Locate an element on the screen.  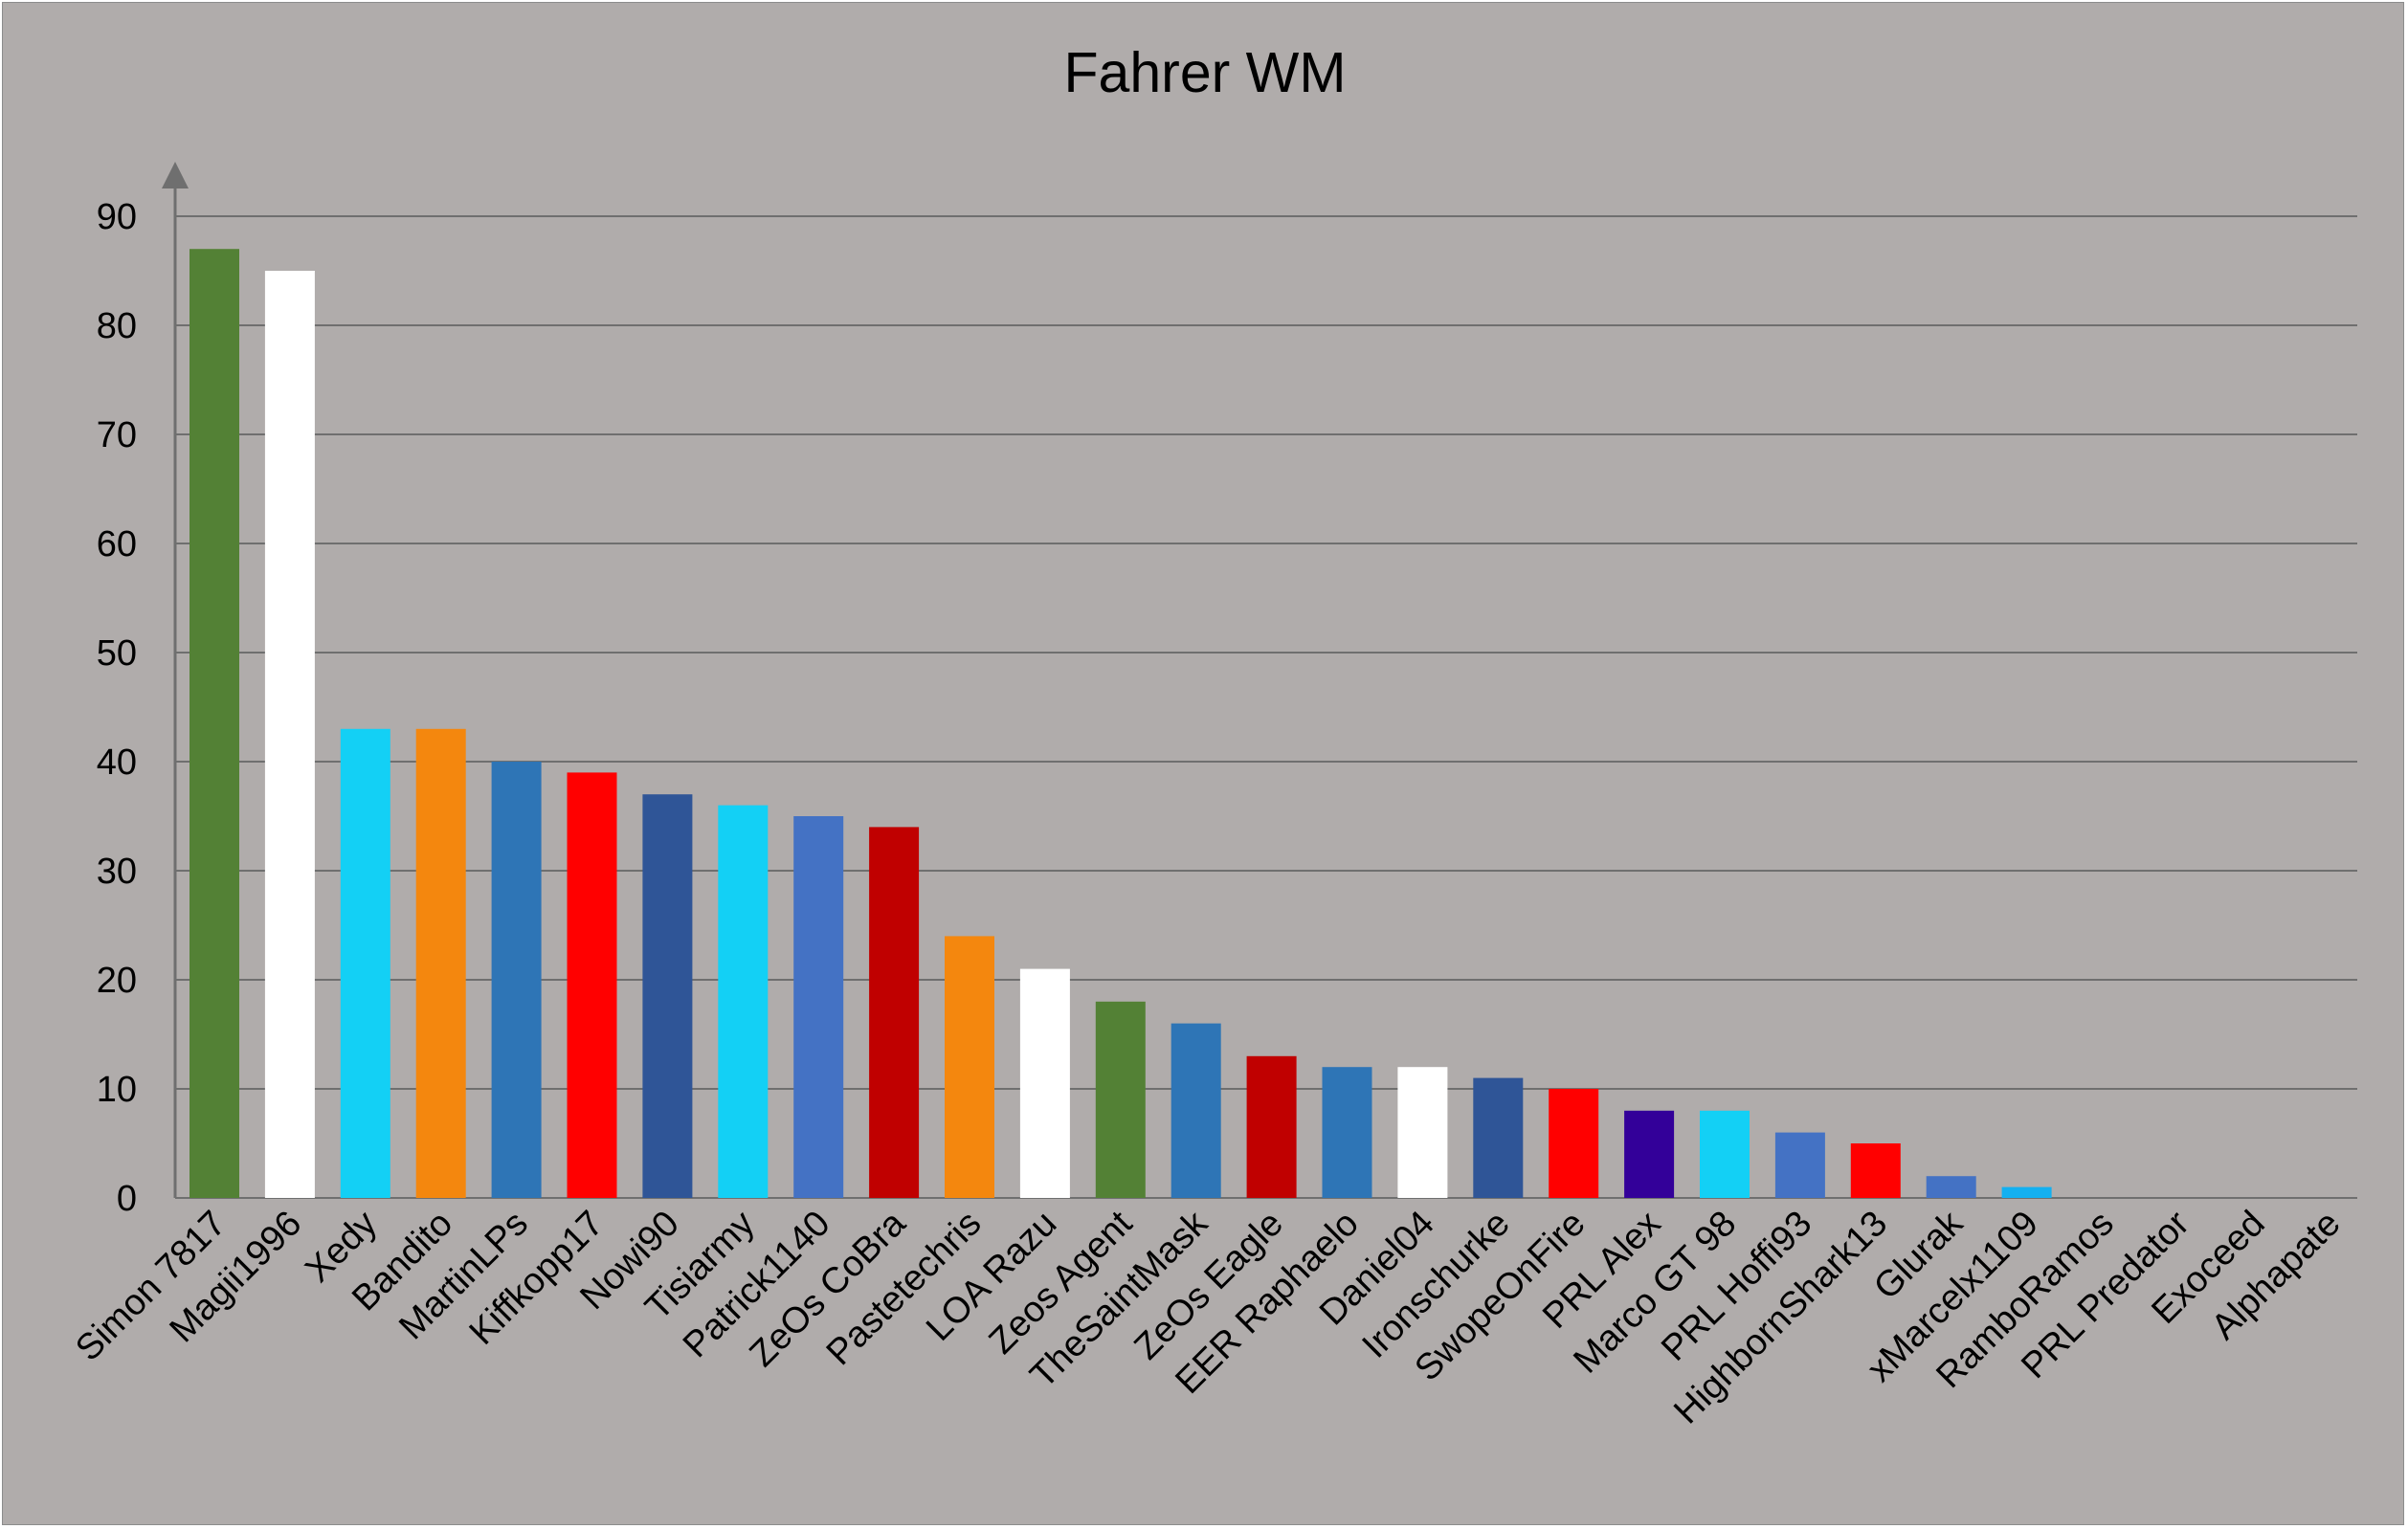
y-tick-label: 0 is located at coordinates (127, 1199).